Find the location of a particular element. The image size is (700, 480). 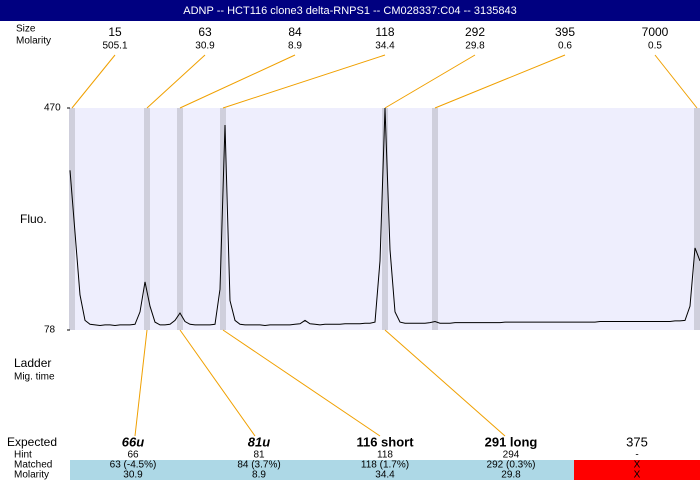

molarity: 8.9 is located at coordinates (259, 475).